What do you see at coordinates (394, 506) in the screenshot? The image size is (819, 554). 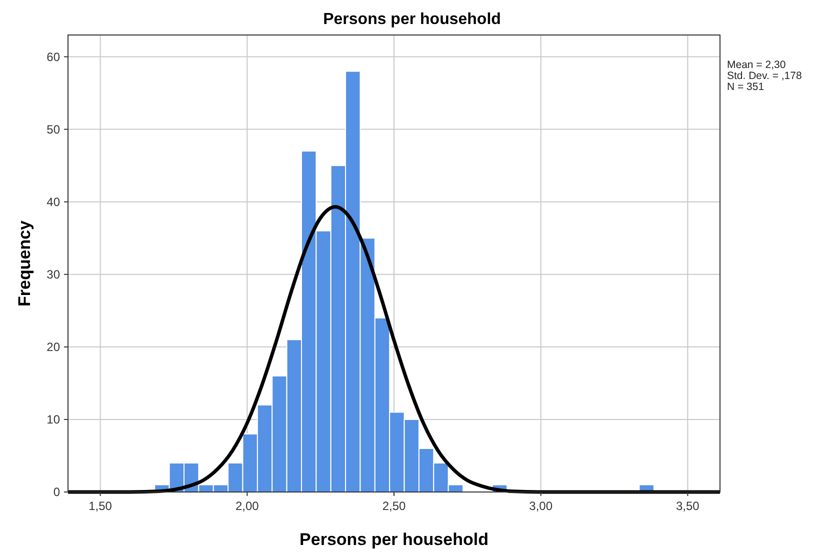 I see `x-tick-label: 2,50` at bounding box center [394, 506].